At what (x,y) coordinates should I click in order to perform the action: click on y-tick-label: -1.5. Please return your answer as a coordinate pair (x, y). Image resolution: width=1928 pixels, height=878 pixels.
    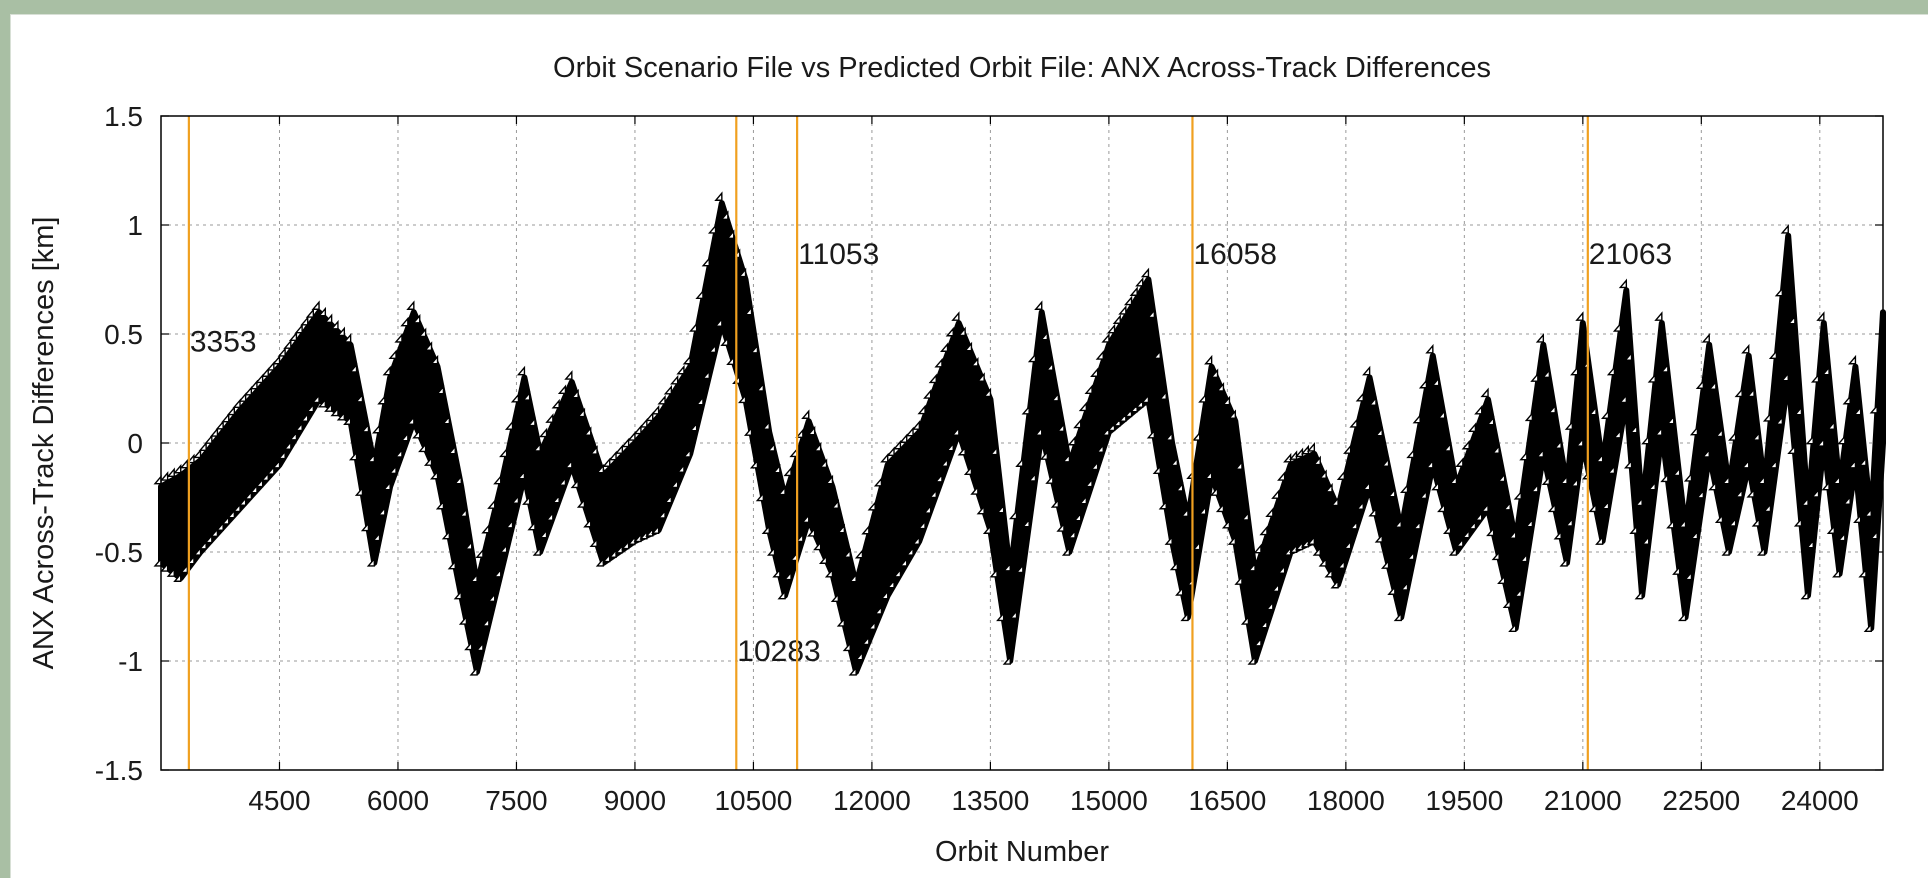
    Looking at the image, I should click on (119, 770).